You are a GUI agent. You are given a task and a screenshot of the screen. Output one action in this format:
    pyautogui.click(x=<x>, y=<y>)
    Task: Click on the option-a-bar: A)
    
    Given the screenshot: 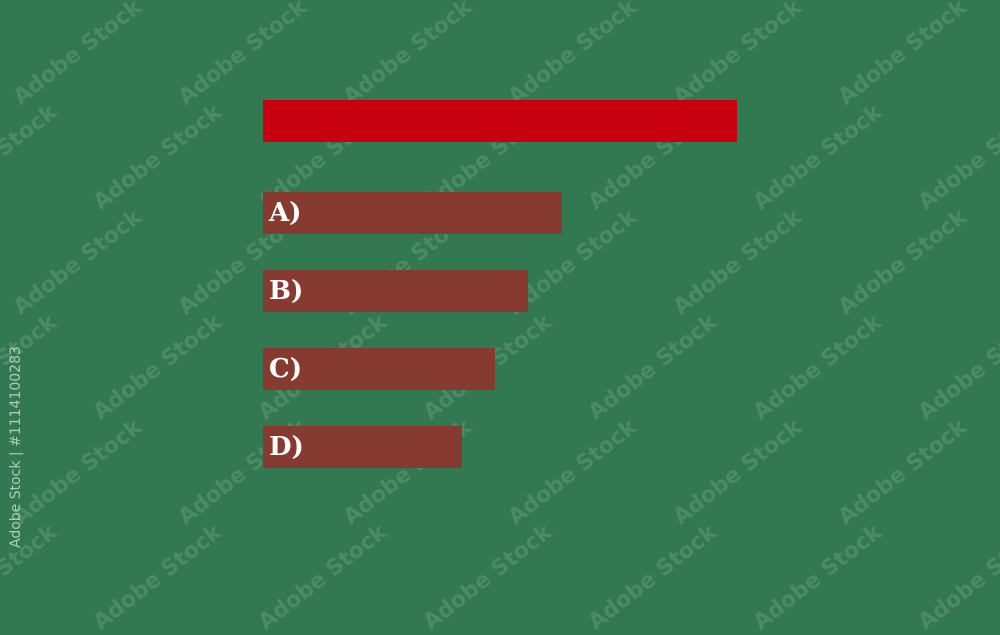 What is the action you would take?
    pyautogui.click(x=412, y=213)
    